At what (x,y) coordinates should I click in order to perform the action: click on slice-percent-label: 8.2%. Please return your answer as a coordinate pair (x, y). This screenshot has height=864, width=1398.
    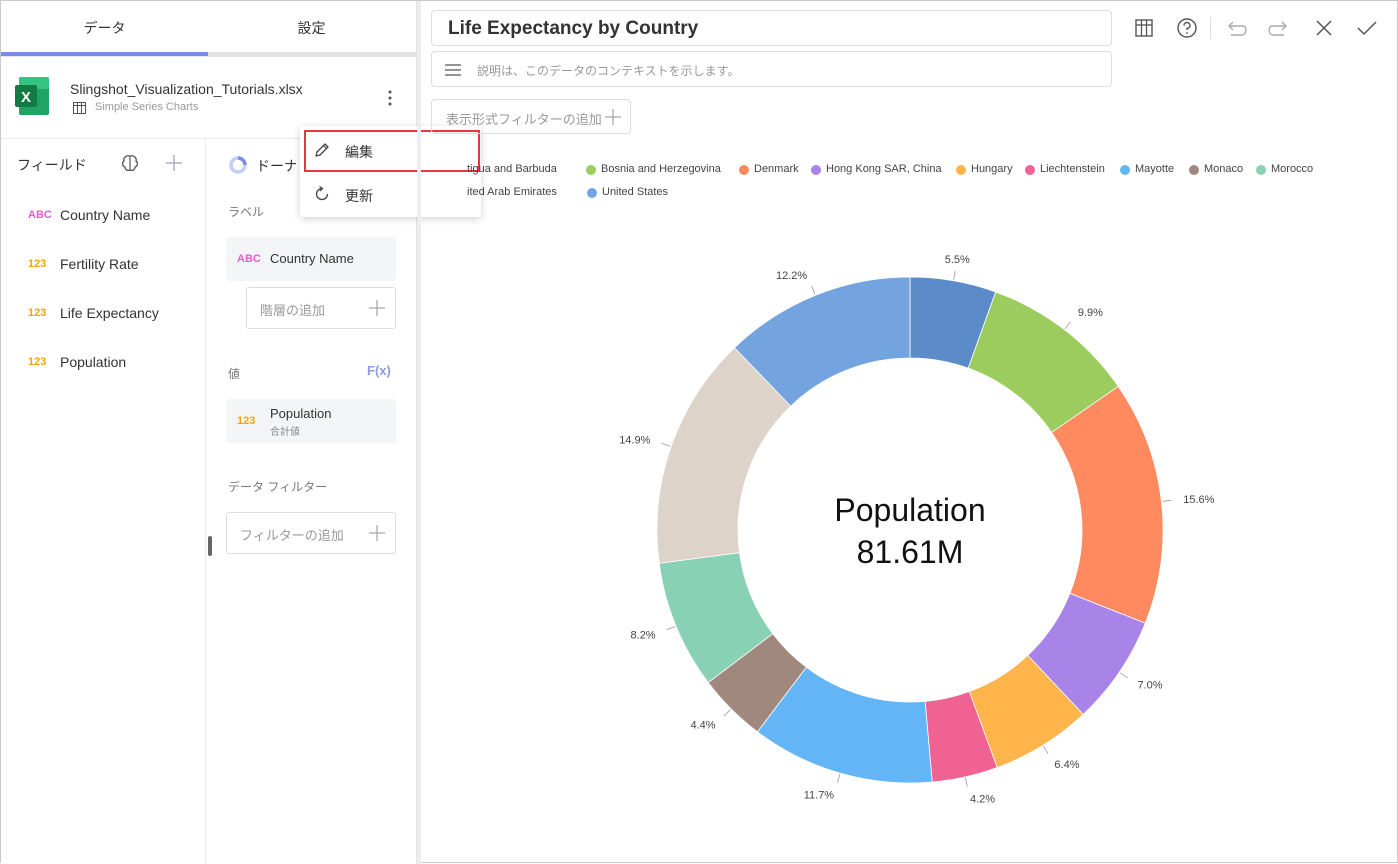
    Looking at the image, I should click on (643, 635).